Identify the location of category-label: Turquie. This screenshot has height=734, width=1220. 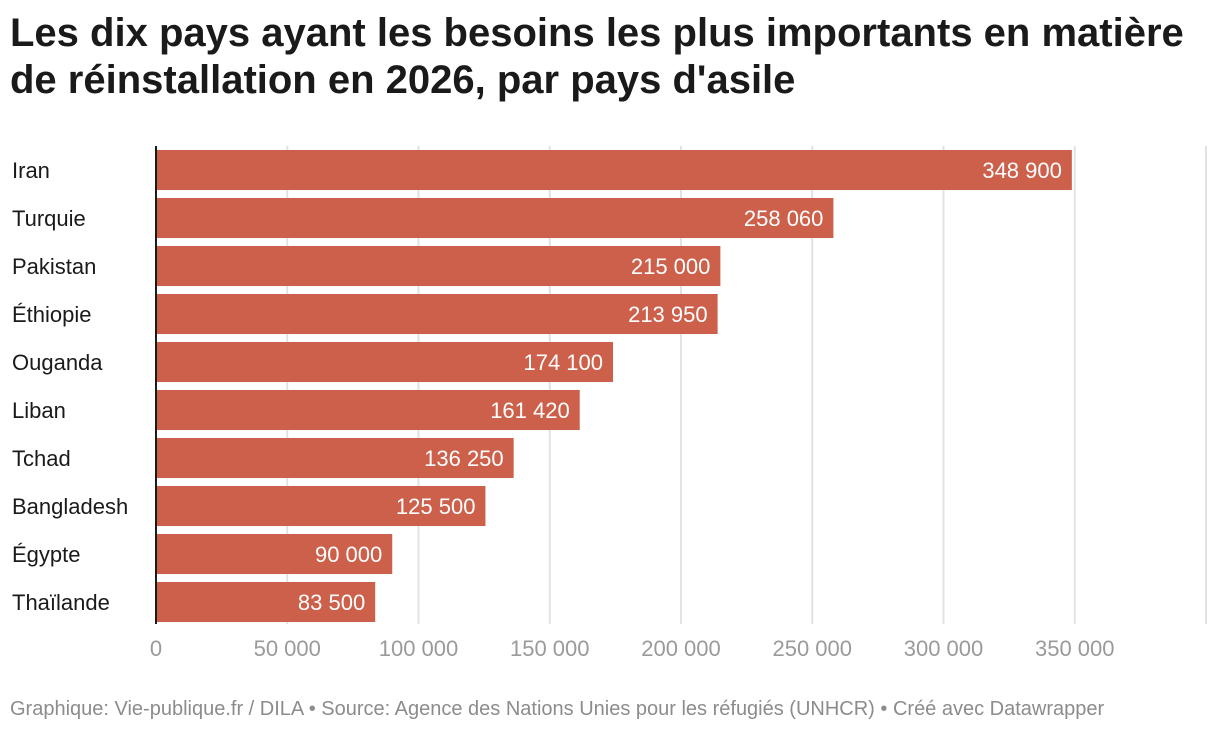
(49, 218).